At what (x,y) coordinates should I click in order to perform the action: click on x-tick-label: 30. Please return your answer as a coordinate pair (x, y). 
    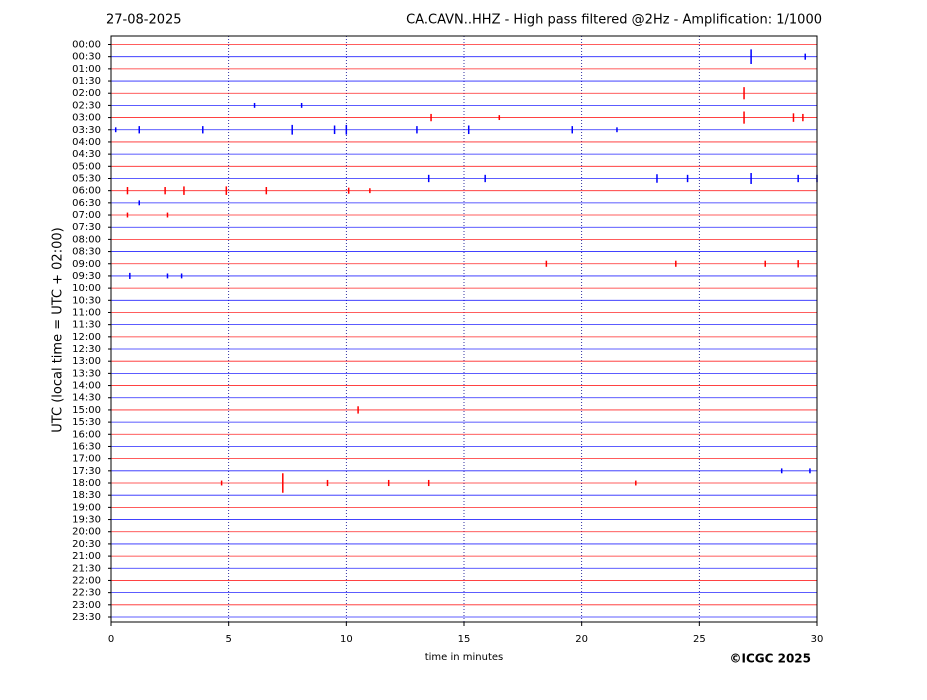
    Looking at the image, I should click on (817, 639).